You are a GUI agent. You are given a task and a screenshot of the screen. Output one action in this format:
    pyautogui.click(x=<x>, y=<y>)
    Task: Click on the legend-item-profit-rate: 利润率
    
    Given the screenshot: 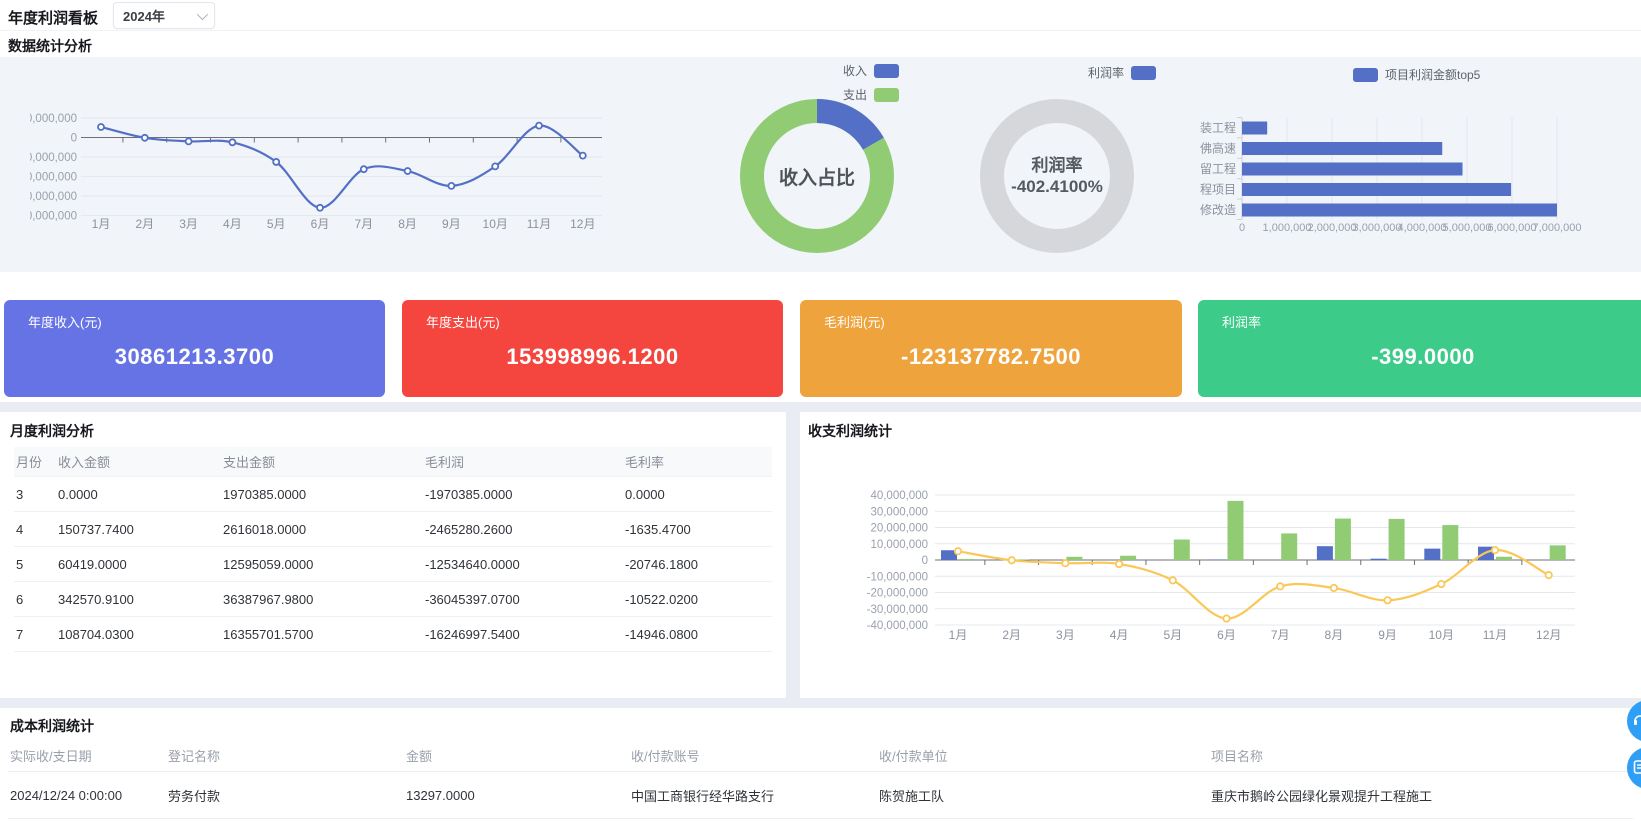 What is the action you would take?
    pyautogui.click(x=1122, y=72)
    